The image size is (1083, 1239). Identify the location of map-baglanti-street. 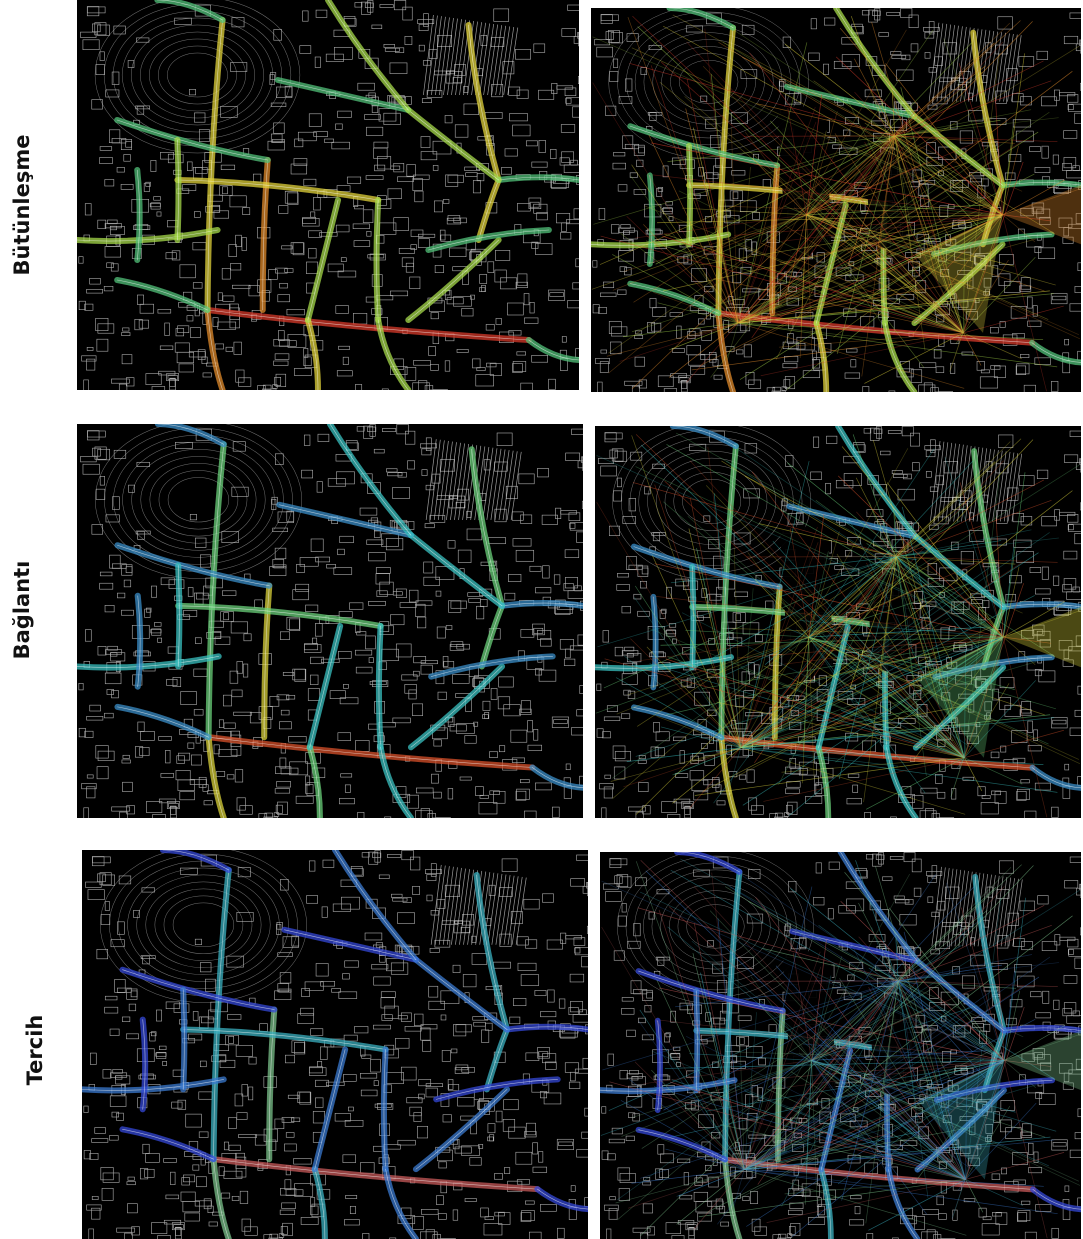
(330, 621).